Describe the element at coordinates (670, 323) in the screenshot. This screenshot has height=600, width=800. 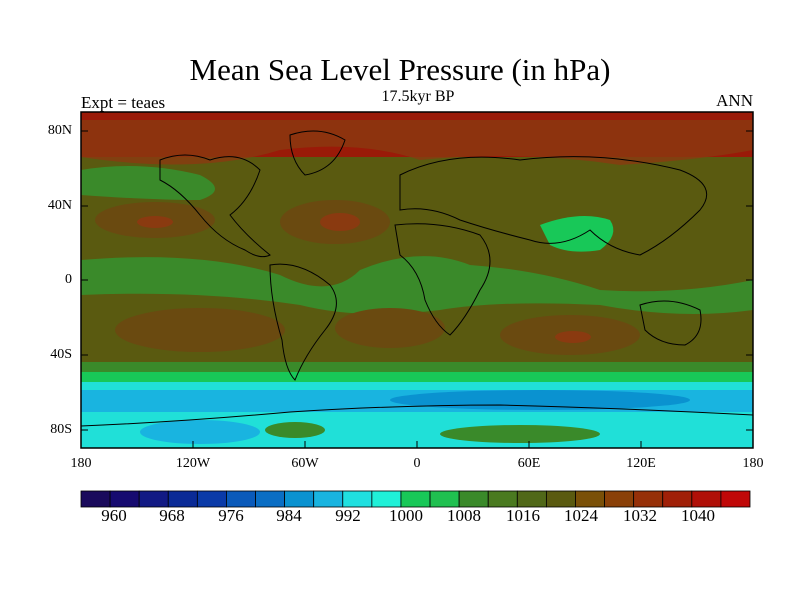
I see `coast-australia` at that location.